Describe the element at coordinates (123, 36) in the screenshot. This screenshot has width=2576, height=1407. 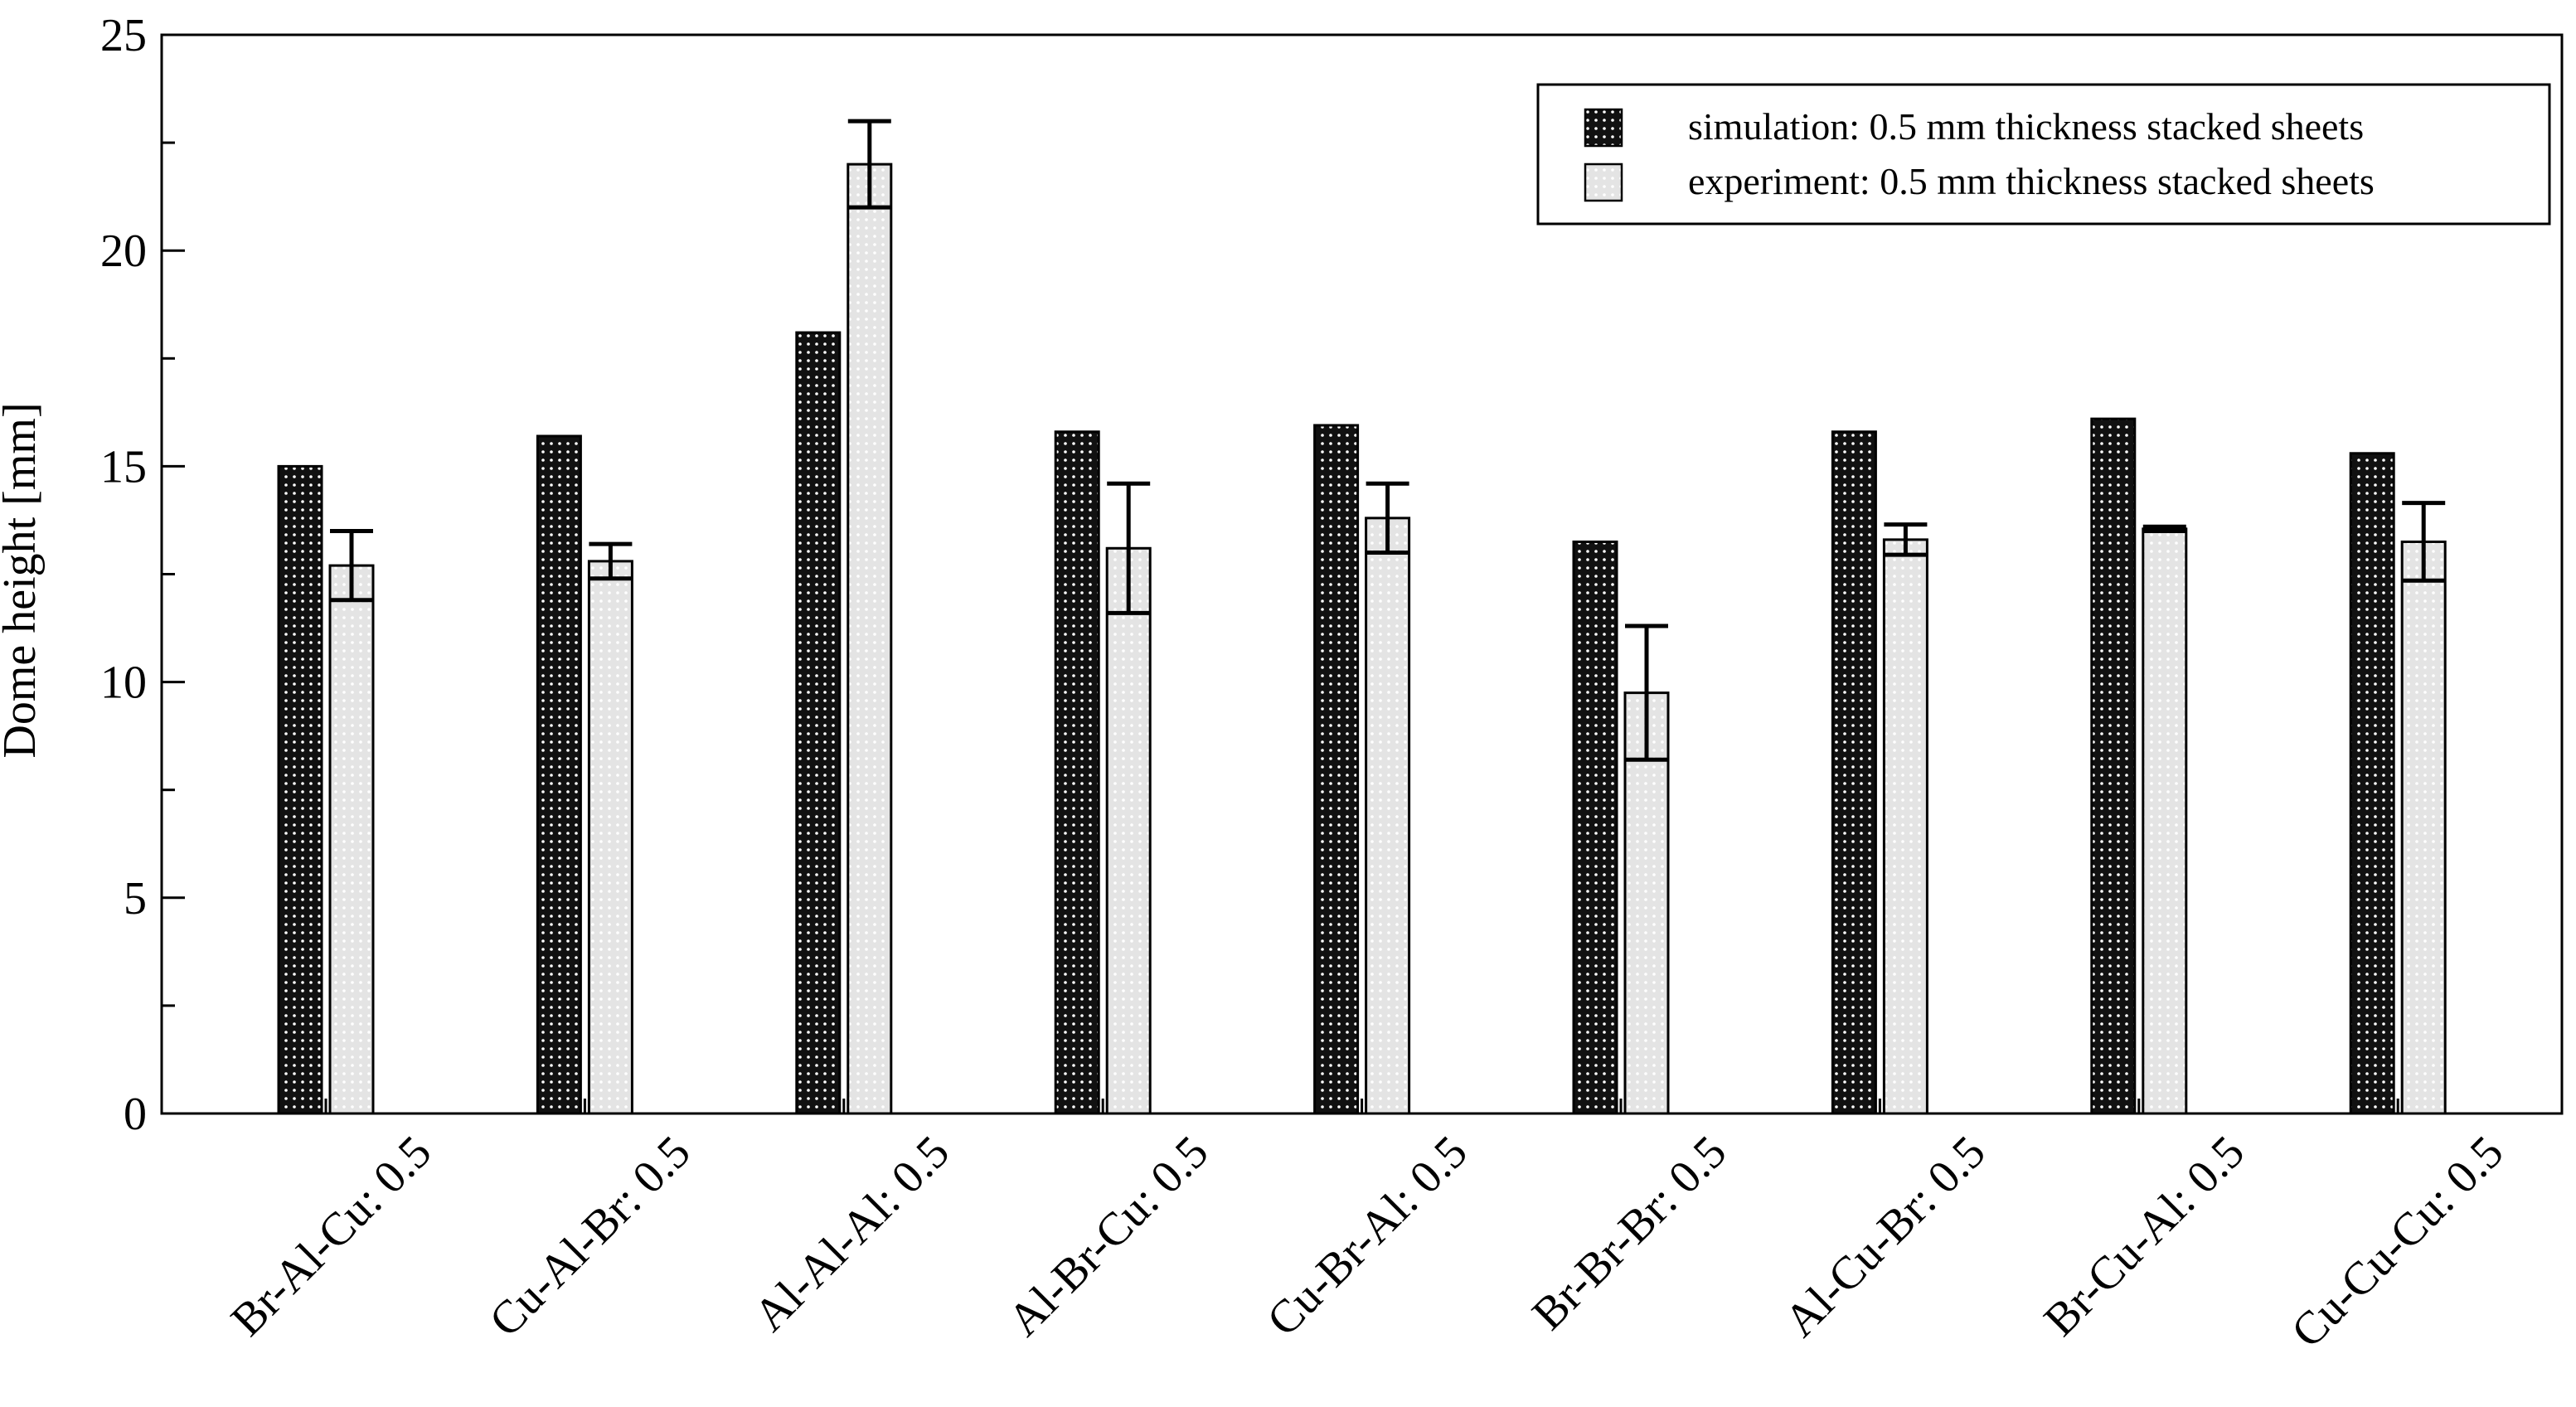
I see `y-tick-label: 25` at that location.